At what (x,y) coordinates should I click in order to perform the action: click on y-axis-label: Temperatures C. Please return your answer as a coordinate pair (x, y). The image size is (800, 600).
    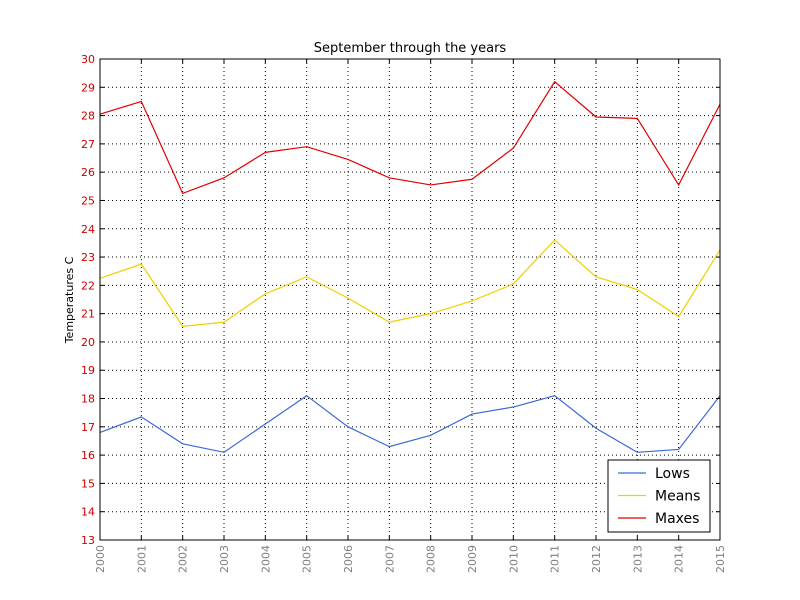
    Looking at the image, I should click on (69, 300).